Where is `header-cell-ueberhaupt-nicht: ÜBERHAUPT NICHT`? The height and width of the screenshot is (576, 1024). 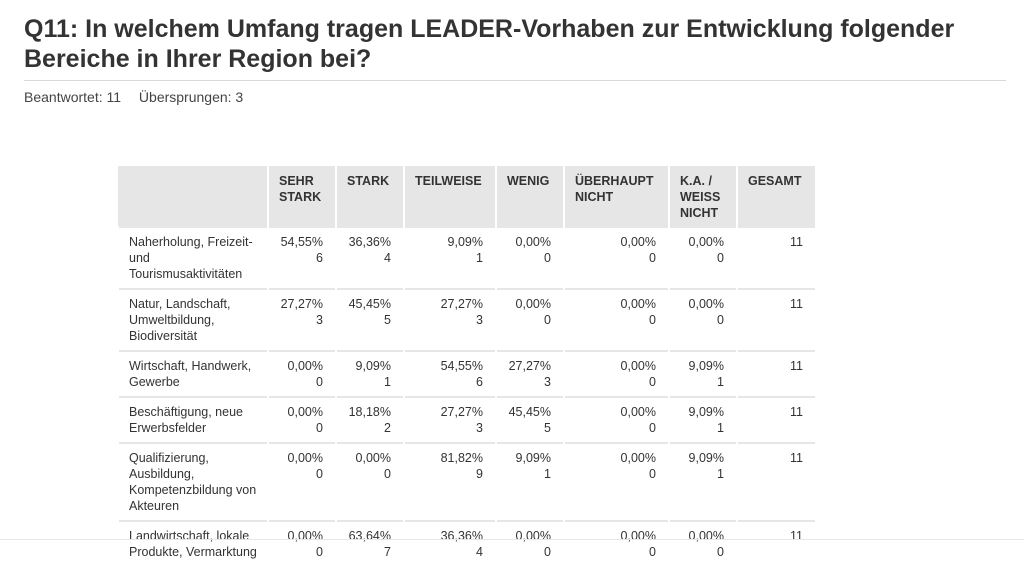
header-cell-ueberhaupt-nicht: ÜBERHAUPT NICHT is located at coordinates (616, 196).